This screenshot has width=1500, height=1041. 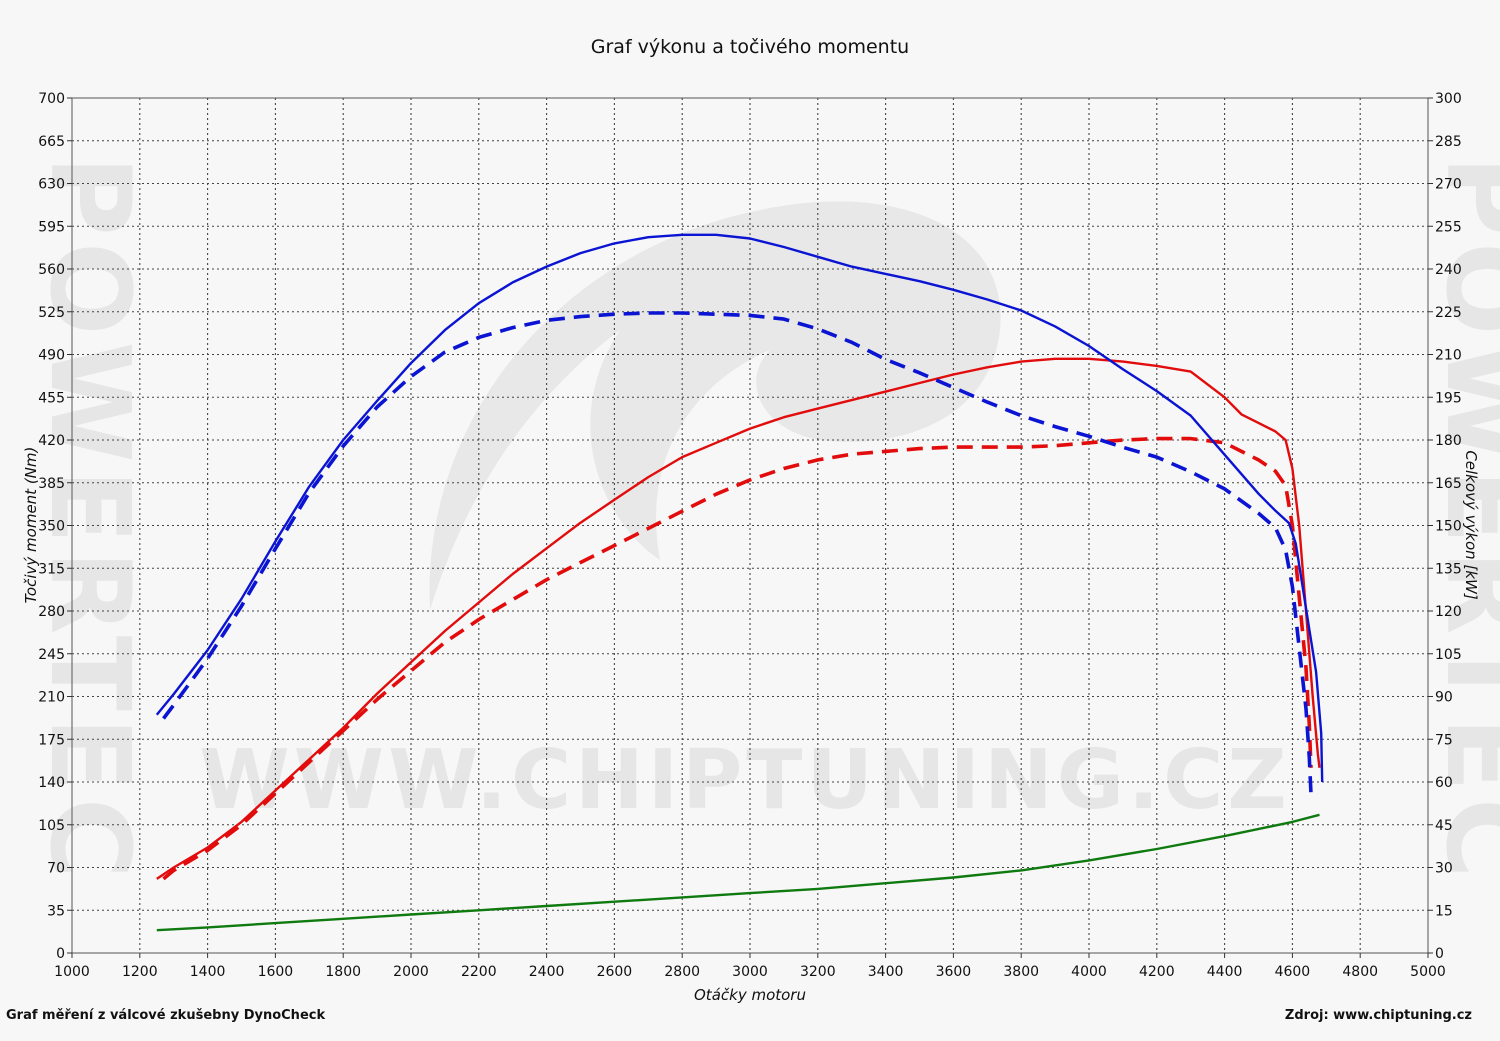 What do you see at coordinates (1293, 972) in the screenshot?
I see `x-tick-label: 4600` at bounding box center [1293, 972].